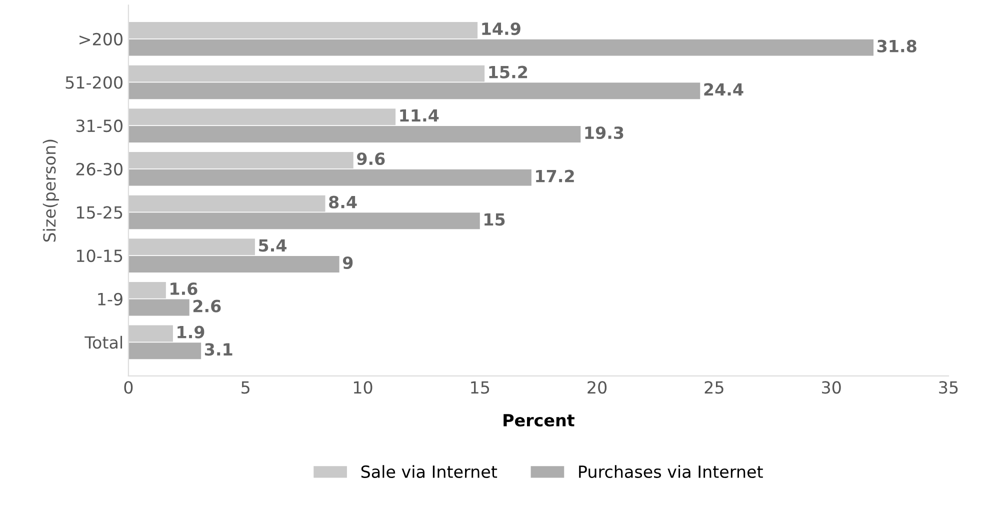  Describe the element at coordinates (246, 387) in the screenshot. I see `x-tick-label: 5` at that location.